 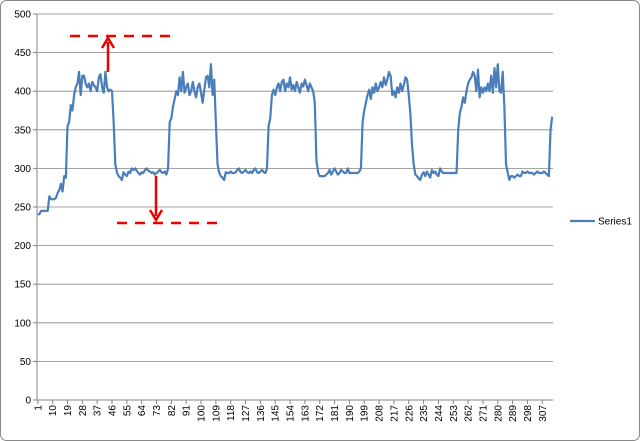 What do you see at coordinates (68, 411) in the screenshot?
I see `x-tick-label: 19` at bounding box center [68, 411].